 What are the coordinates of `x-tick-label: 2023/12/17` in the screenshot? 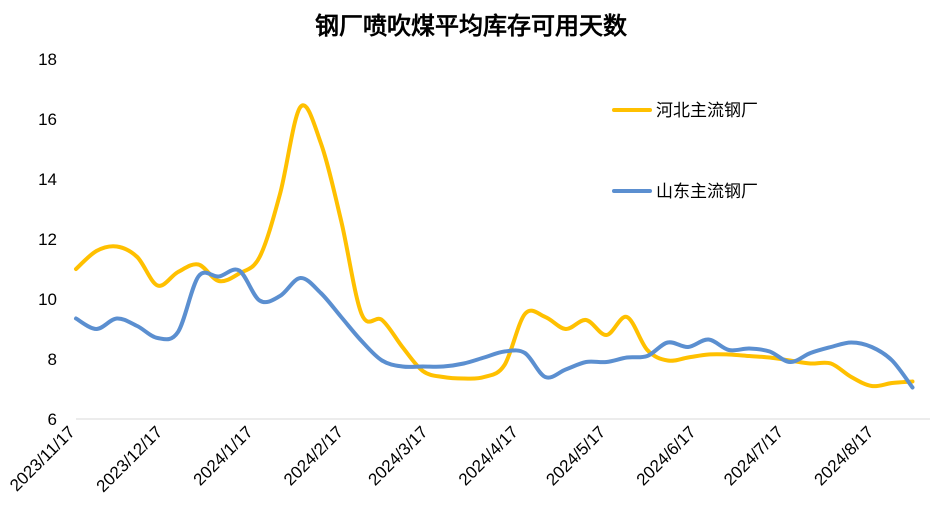 It's located at (130, 459).